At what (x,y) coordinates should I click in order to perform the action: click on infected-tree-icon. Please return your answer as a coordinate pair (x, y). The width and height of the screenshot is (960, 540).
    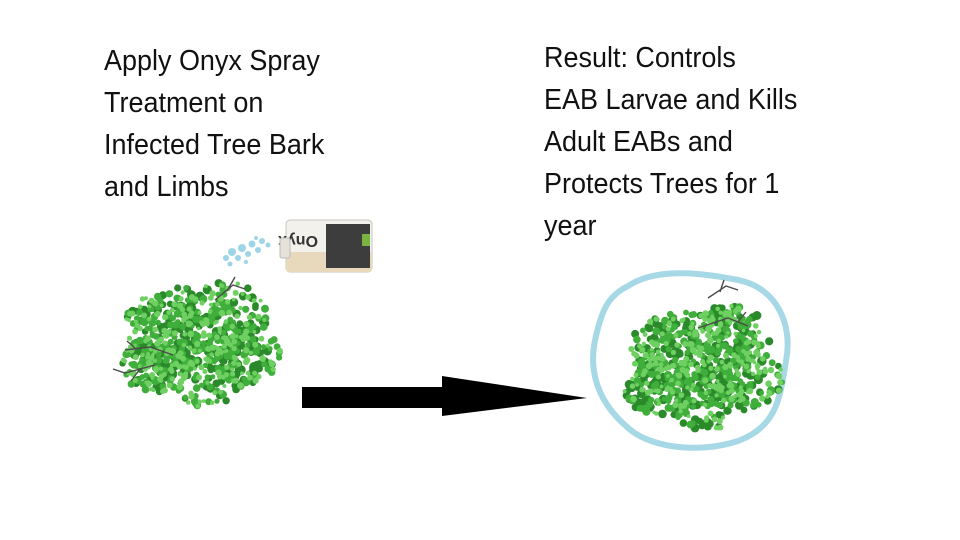
    Looking at the image, I should click on (197, 343).